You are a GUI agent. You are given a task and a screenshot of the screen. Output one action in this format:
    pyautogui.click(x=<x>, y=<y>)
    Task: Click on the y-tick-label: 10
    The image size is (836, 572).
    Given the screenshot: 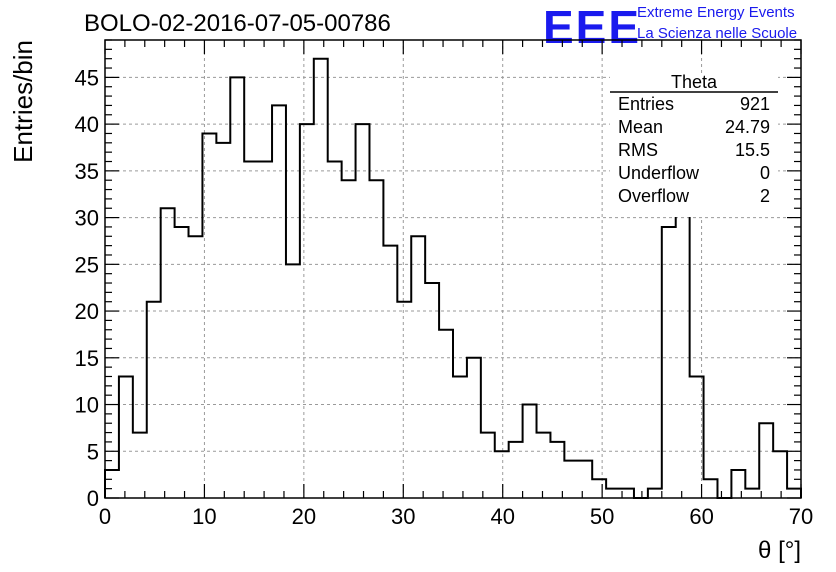 What is the action you would take?
    pyautogui.click(x=87, y=405)
    